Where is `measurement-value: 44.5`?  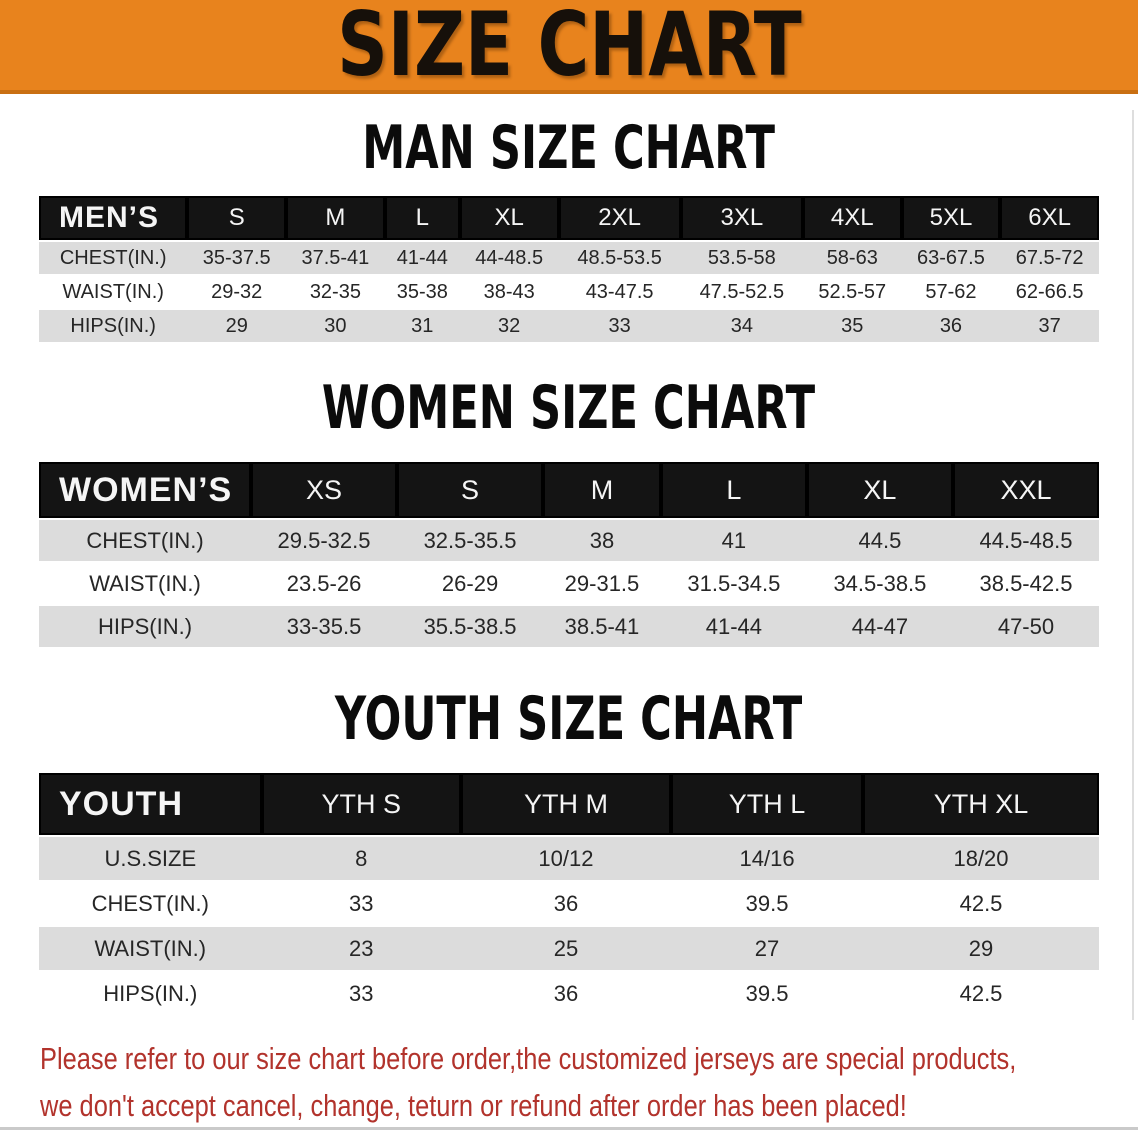 measurement-value: 44.5 is located at coordinates (879, 540).